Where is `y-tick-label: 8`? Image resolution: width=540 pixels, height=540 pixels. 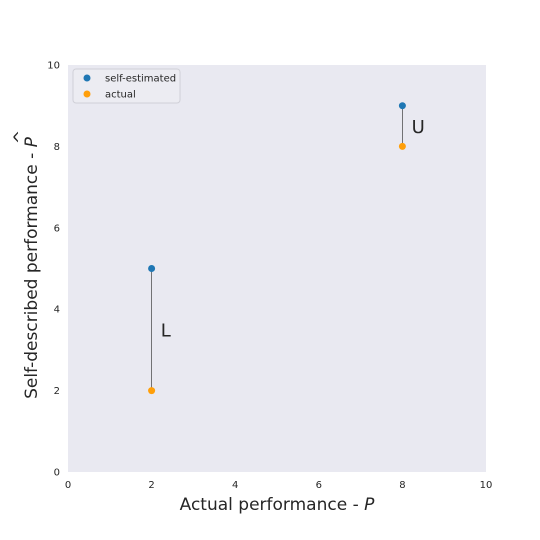 y-tick-label: 8 is located at coordinates (57, 147).